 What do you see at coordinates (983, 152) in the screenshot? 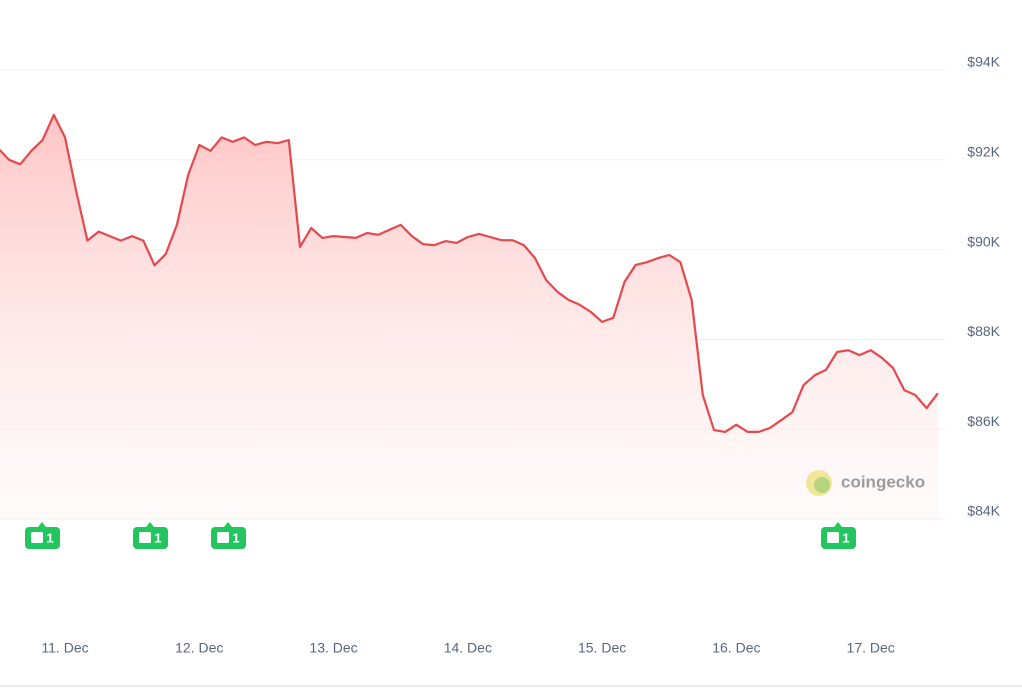
I see `y-tick-label: $92K` at bounding box center [983, 152].